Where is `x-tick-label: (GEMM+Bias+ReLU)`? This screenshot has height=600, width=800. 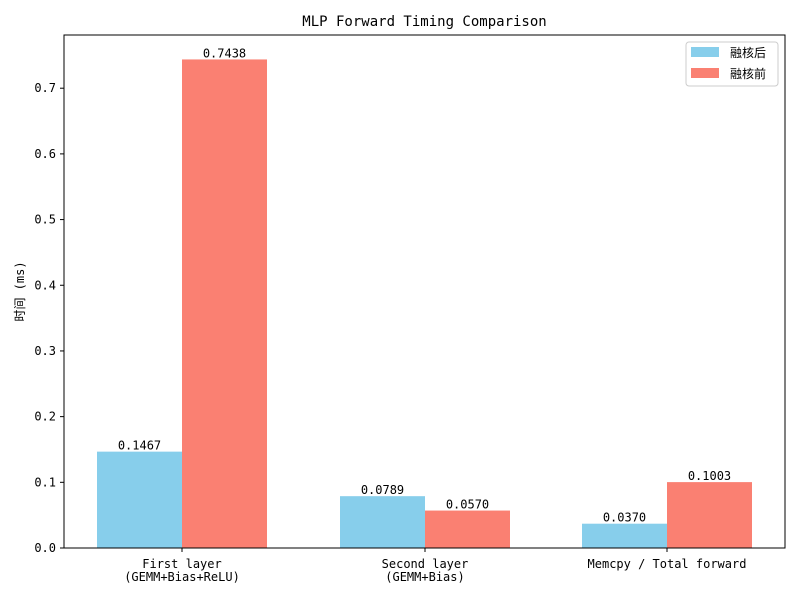
x-tick-label: (GEMM+Bias+ReLU) is located at coordinates (182, 577).